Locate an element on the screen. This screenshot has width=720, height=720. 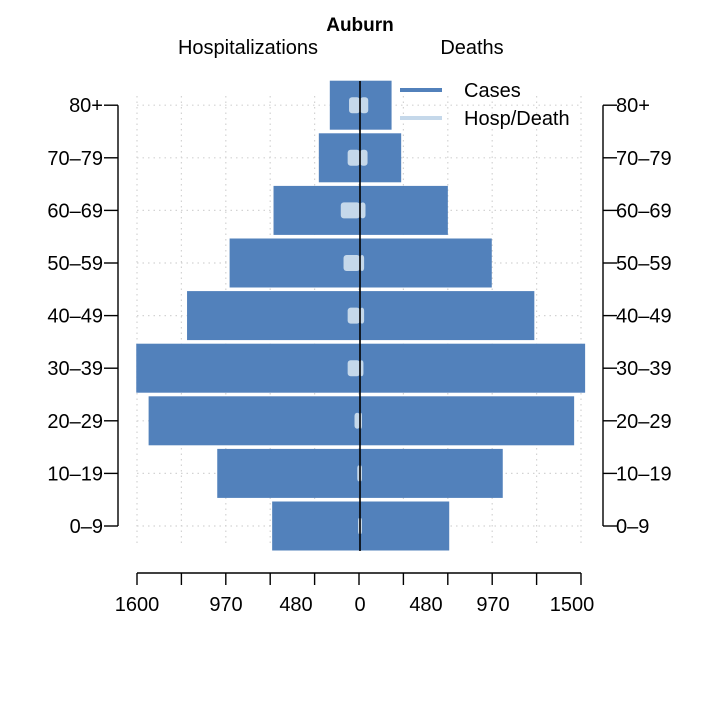
legend-label: Cases is located at coordinates (492, 91).